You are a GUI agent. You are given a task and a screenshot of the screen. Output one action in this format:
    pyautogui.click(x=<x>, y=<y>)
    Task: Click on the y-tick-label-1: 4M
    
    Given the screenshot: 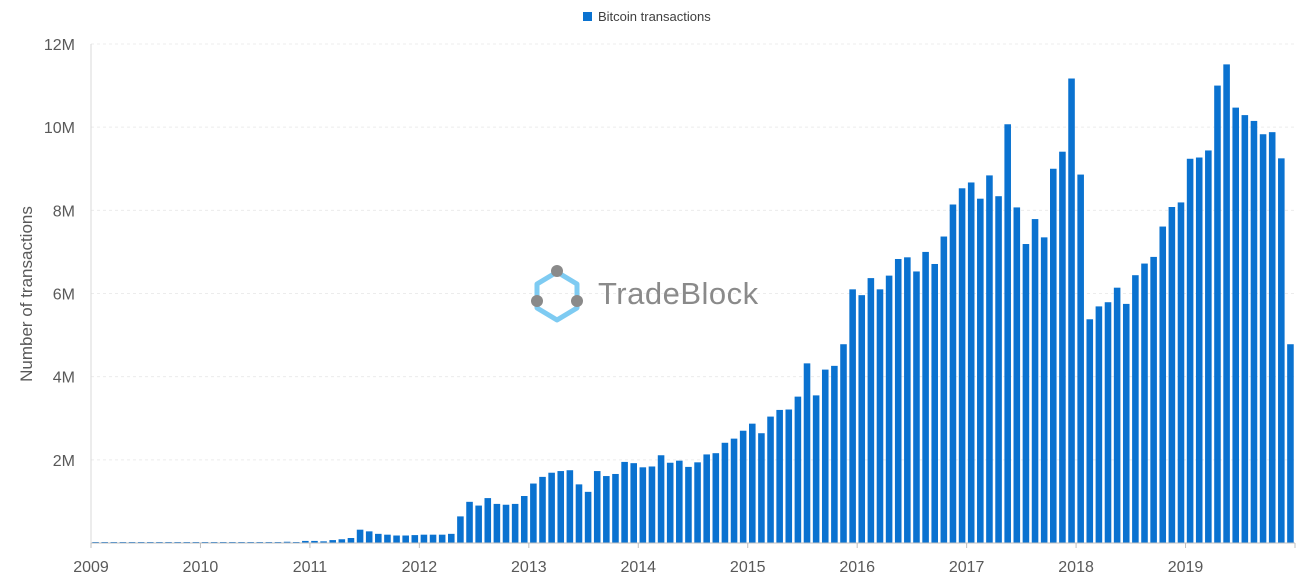 What is the action you would take?
    pyautogui.click(x=64, y=378)
    